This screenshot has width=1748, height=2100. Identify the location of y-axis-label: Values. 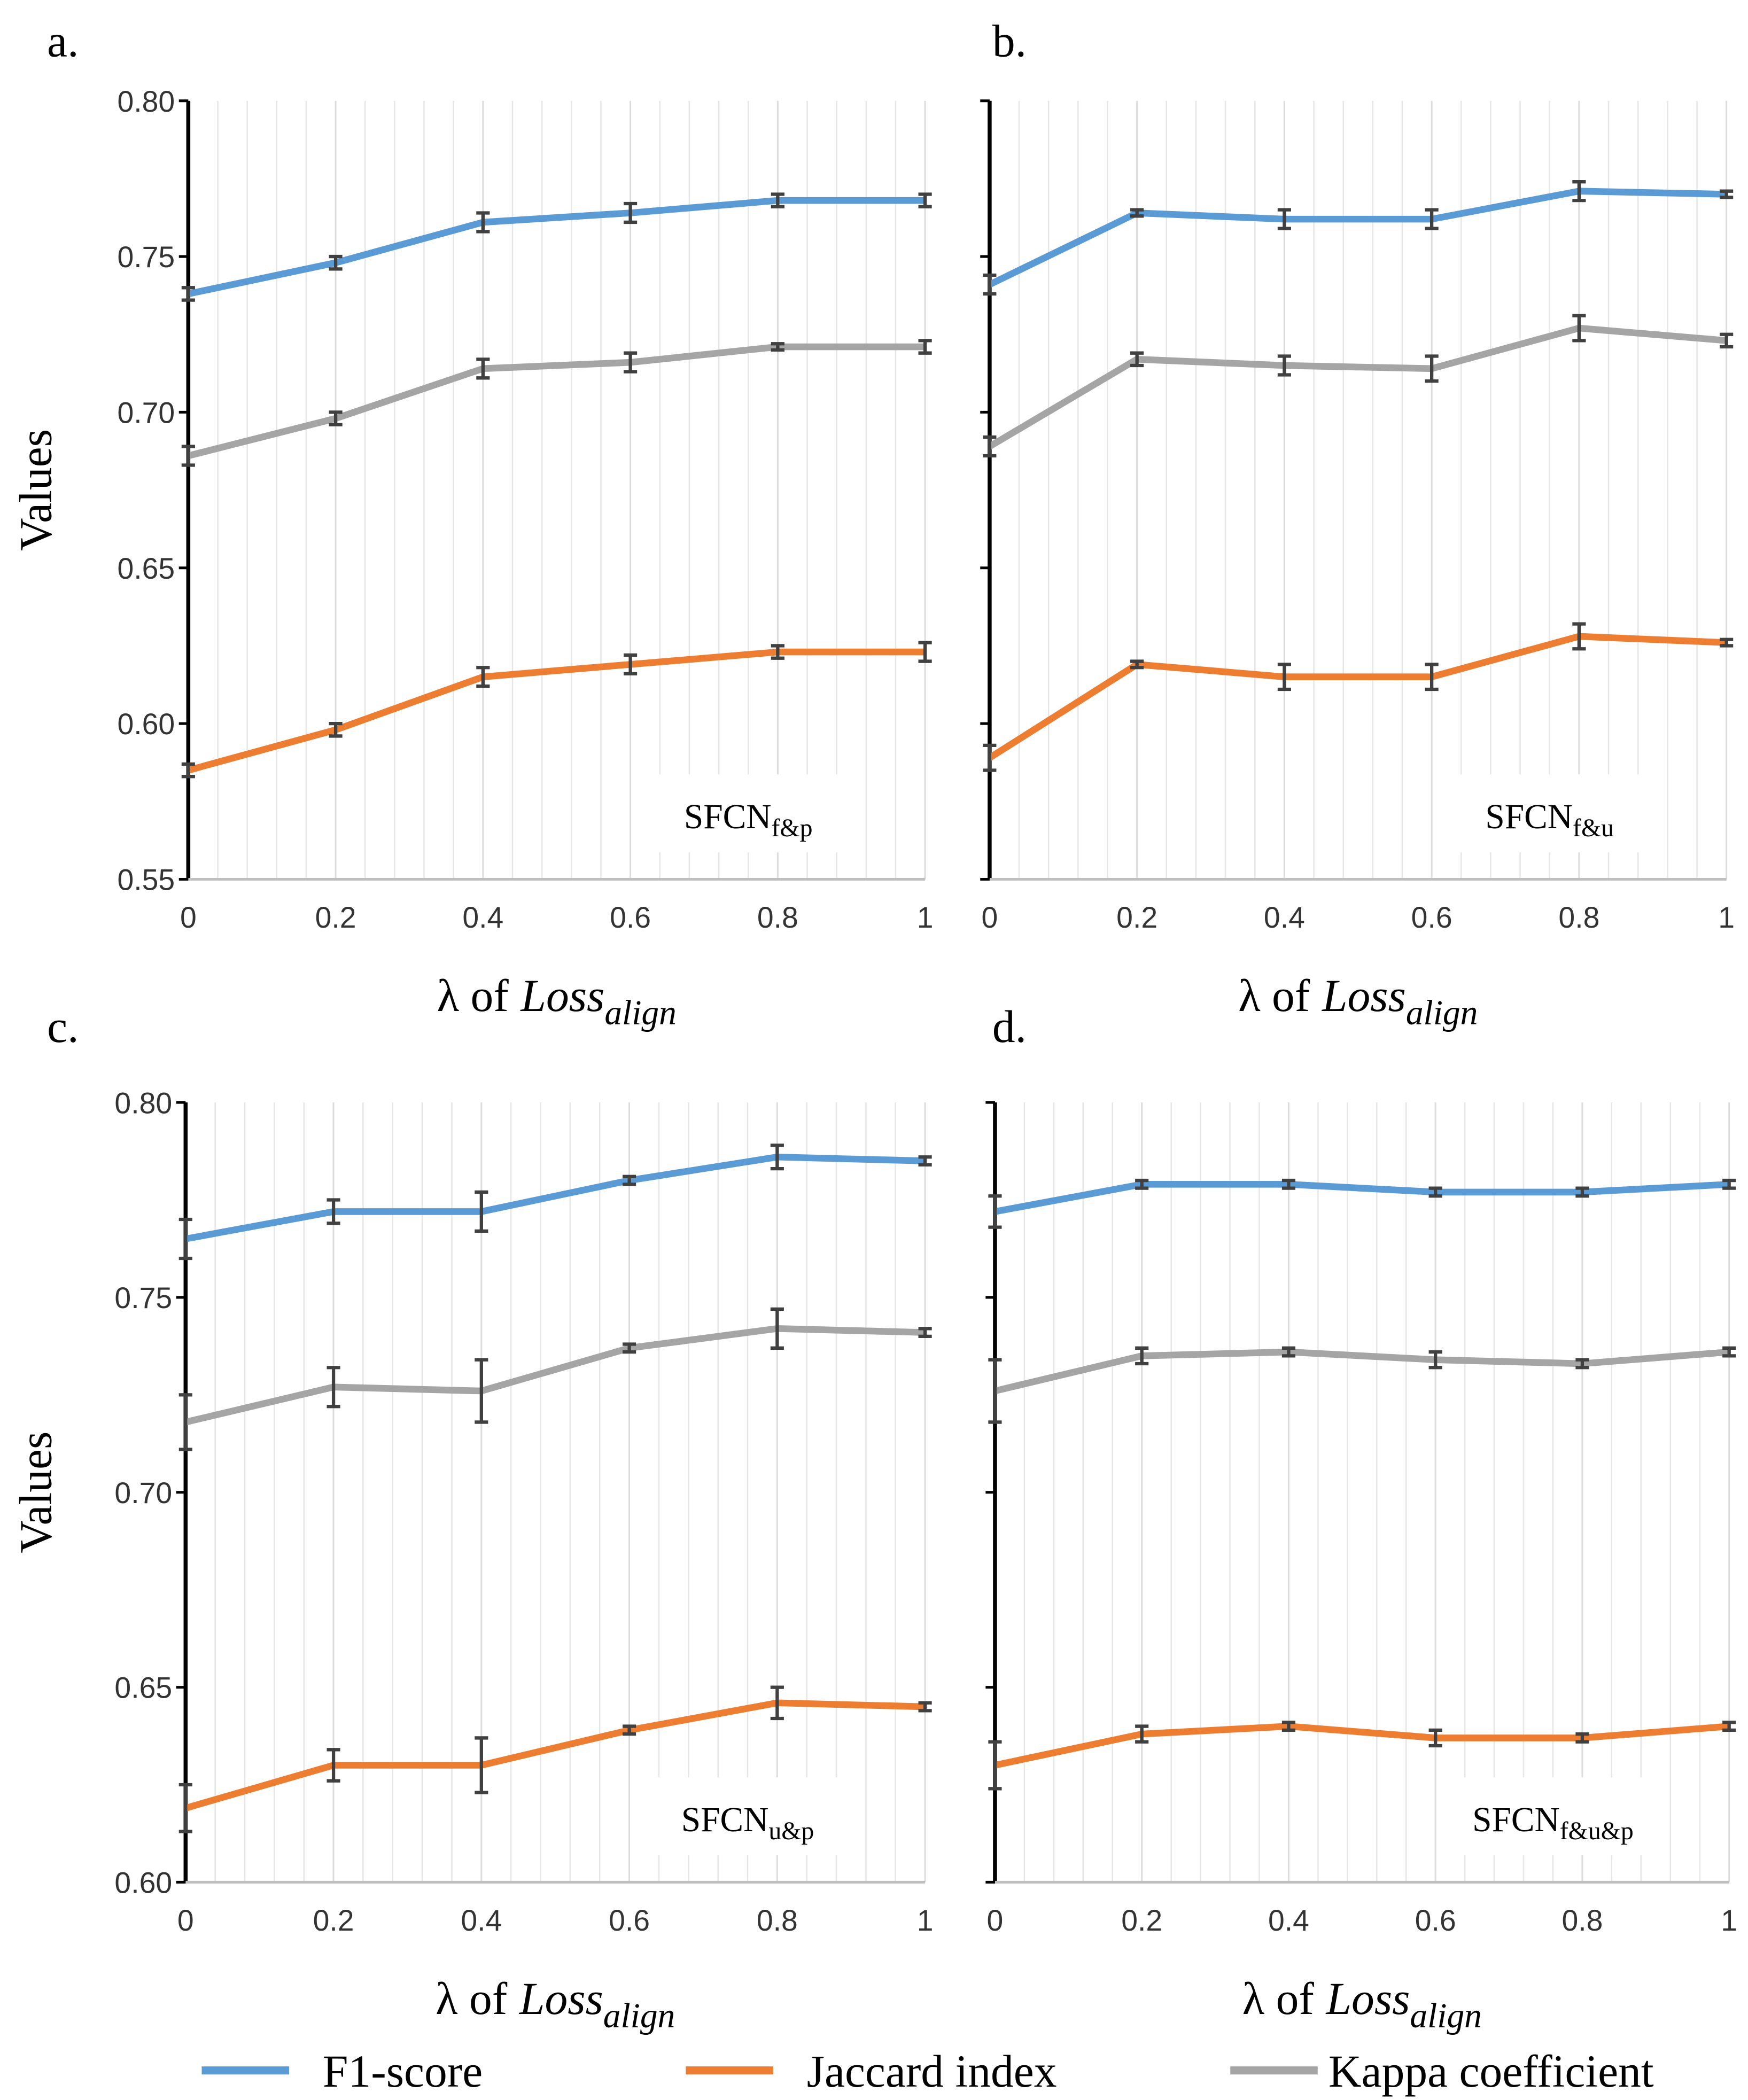
(36, 490).